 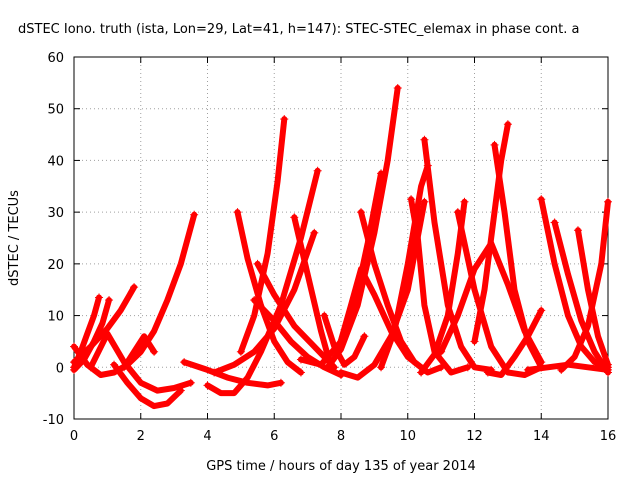 What do you see at coordinates (207, 436) in the screenshot?
I see `x-tick-label: 4` at bounding box center [207, 436].